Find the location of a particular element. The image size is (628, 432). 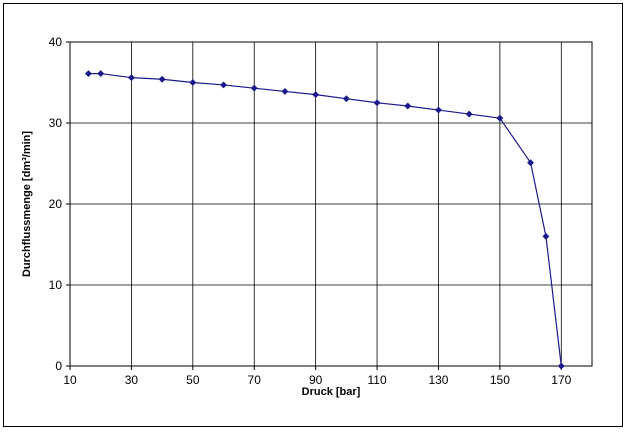

x-tick-label: 130 is located at coordinates (438, 380).